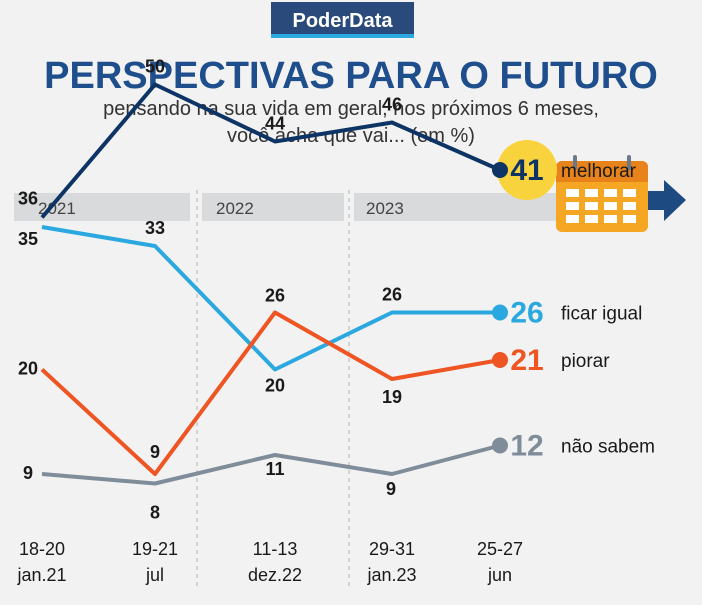  I want to click on data-label-ficar-igual-1: 33, so click(155, 228).